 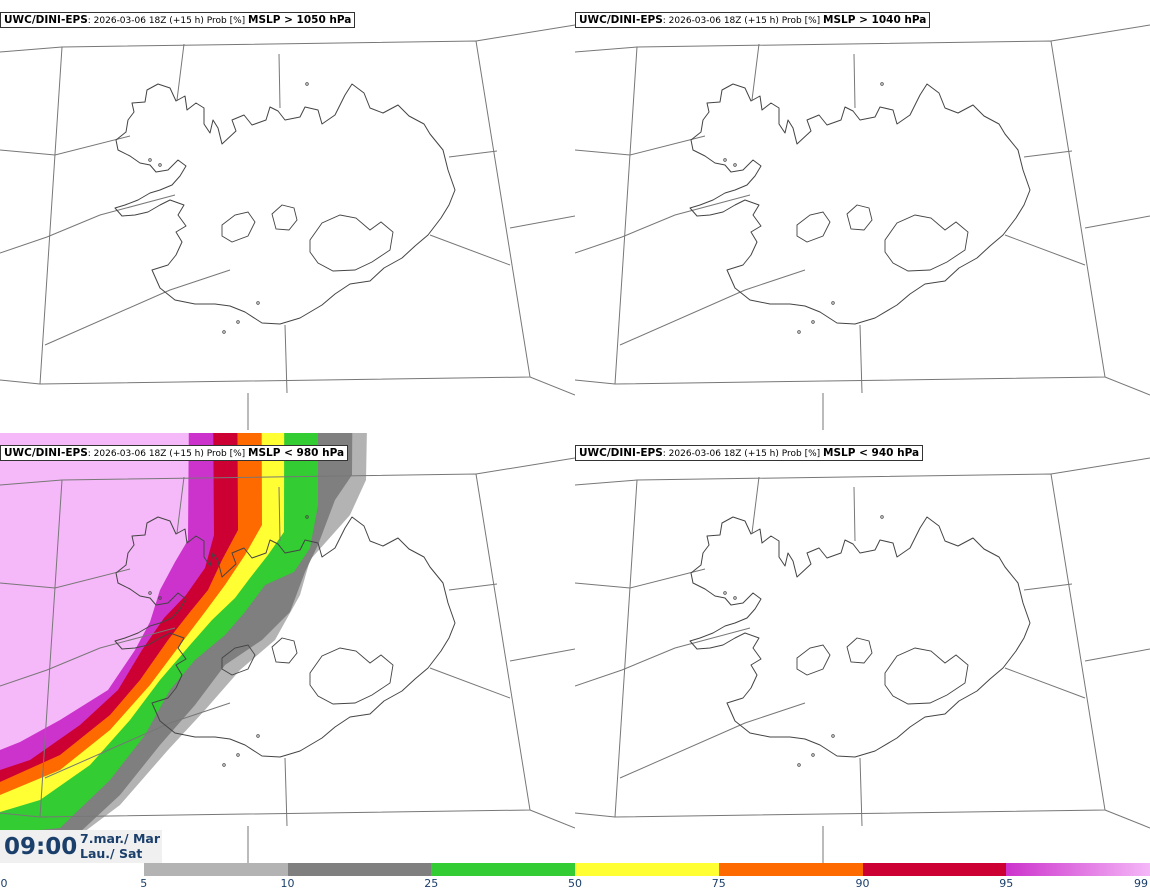 What do you see at coordinates (144, 883) in the screenshot?
I see `colorbar-tick-label: 5` at bounding box center [144, 883].